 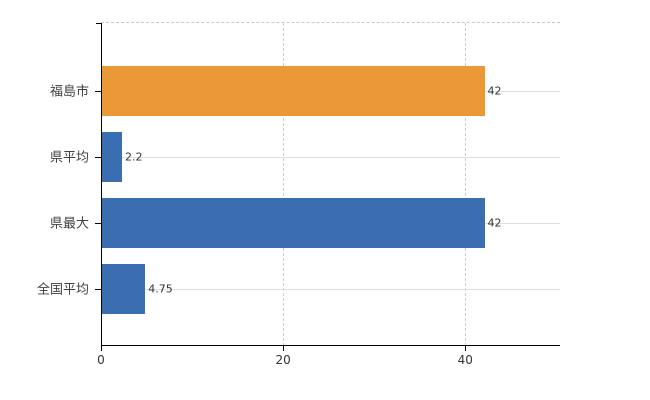 What do you see at coordinates (101, 184) in the screenshot?
I see `y-axis-line` at bounding box center [101, 184].